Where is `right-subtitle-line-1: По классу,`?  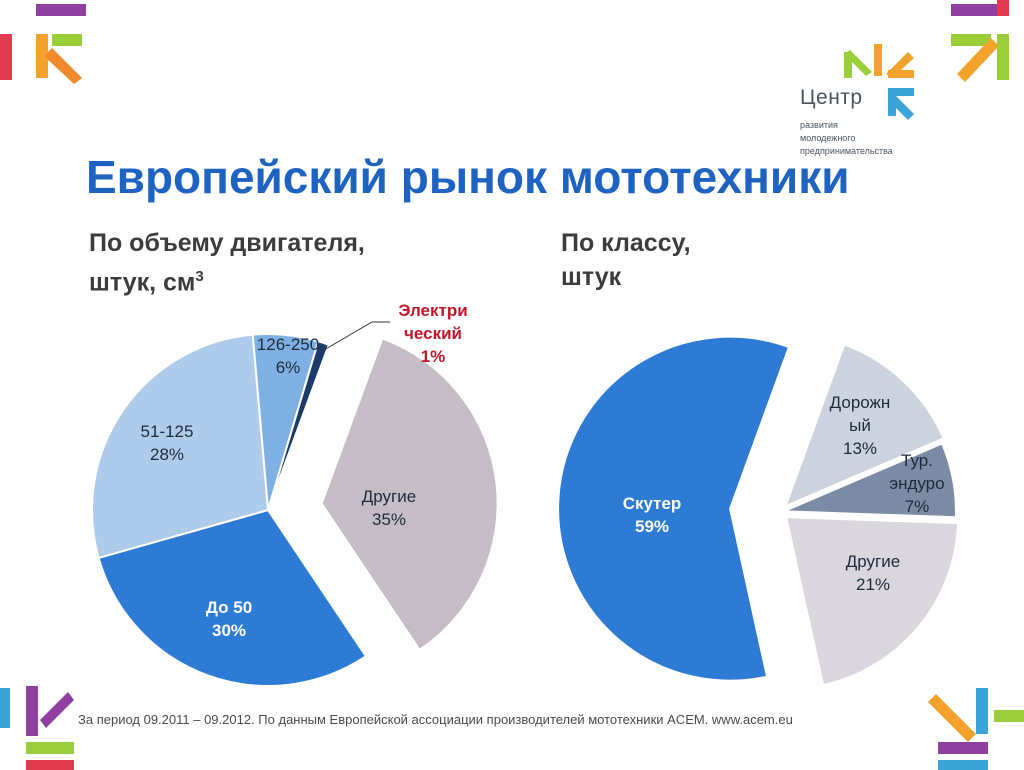 right-subtitle-line-1: По классу, is located at coordinates (626, 243).